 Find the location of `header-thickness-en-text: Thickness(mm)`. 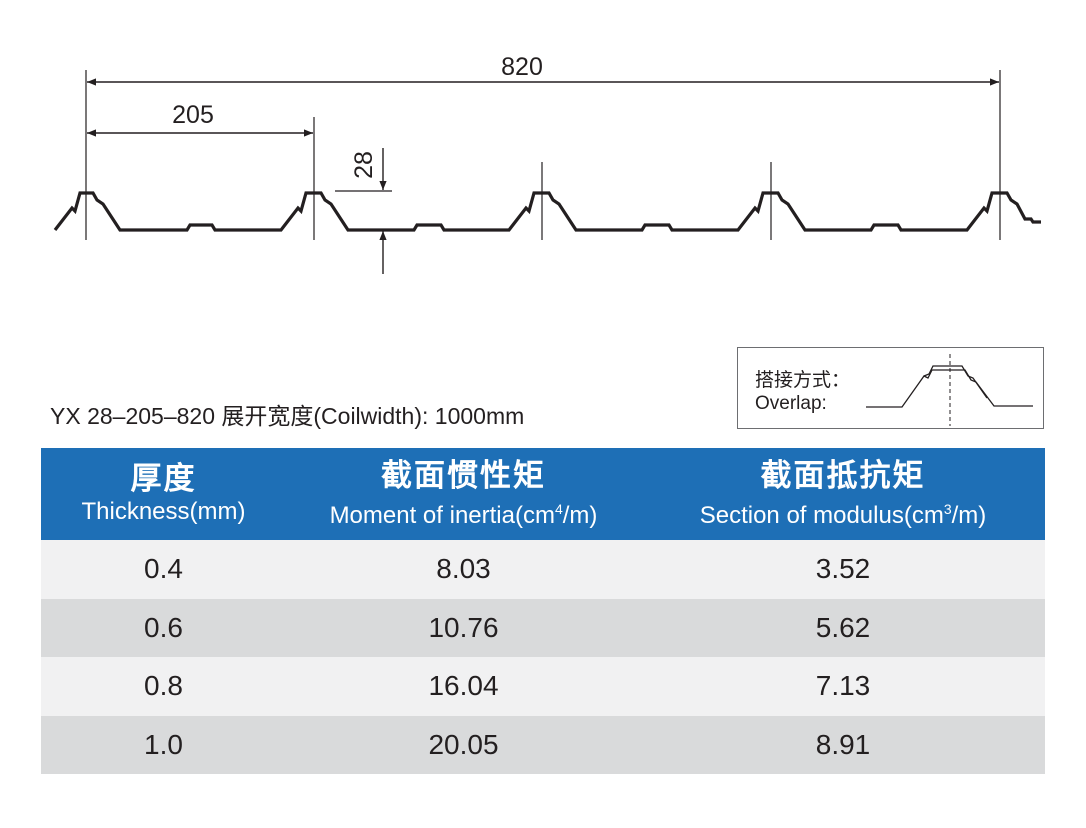

header-thickness-en-text: Thickness(mm) is located at coordinates (163, 511).